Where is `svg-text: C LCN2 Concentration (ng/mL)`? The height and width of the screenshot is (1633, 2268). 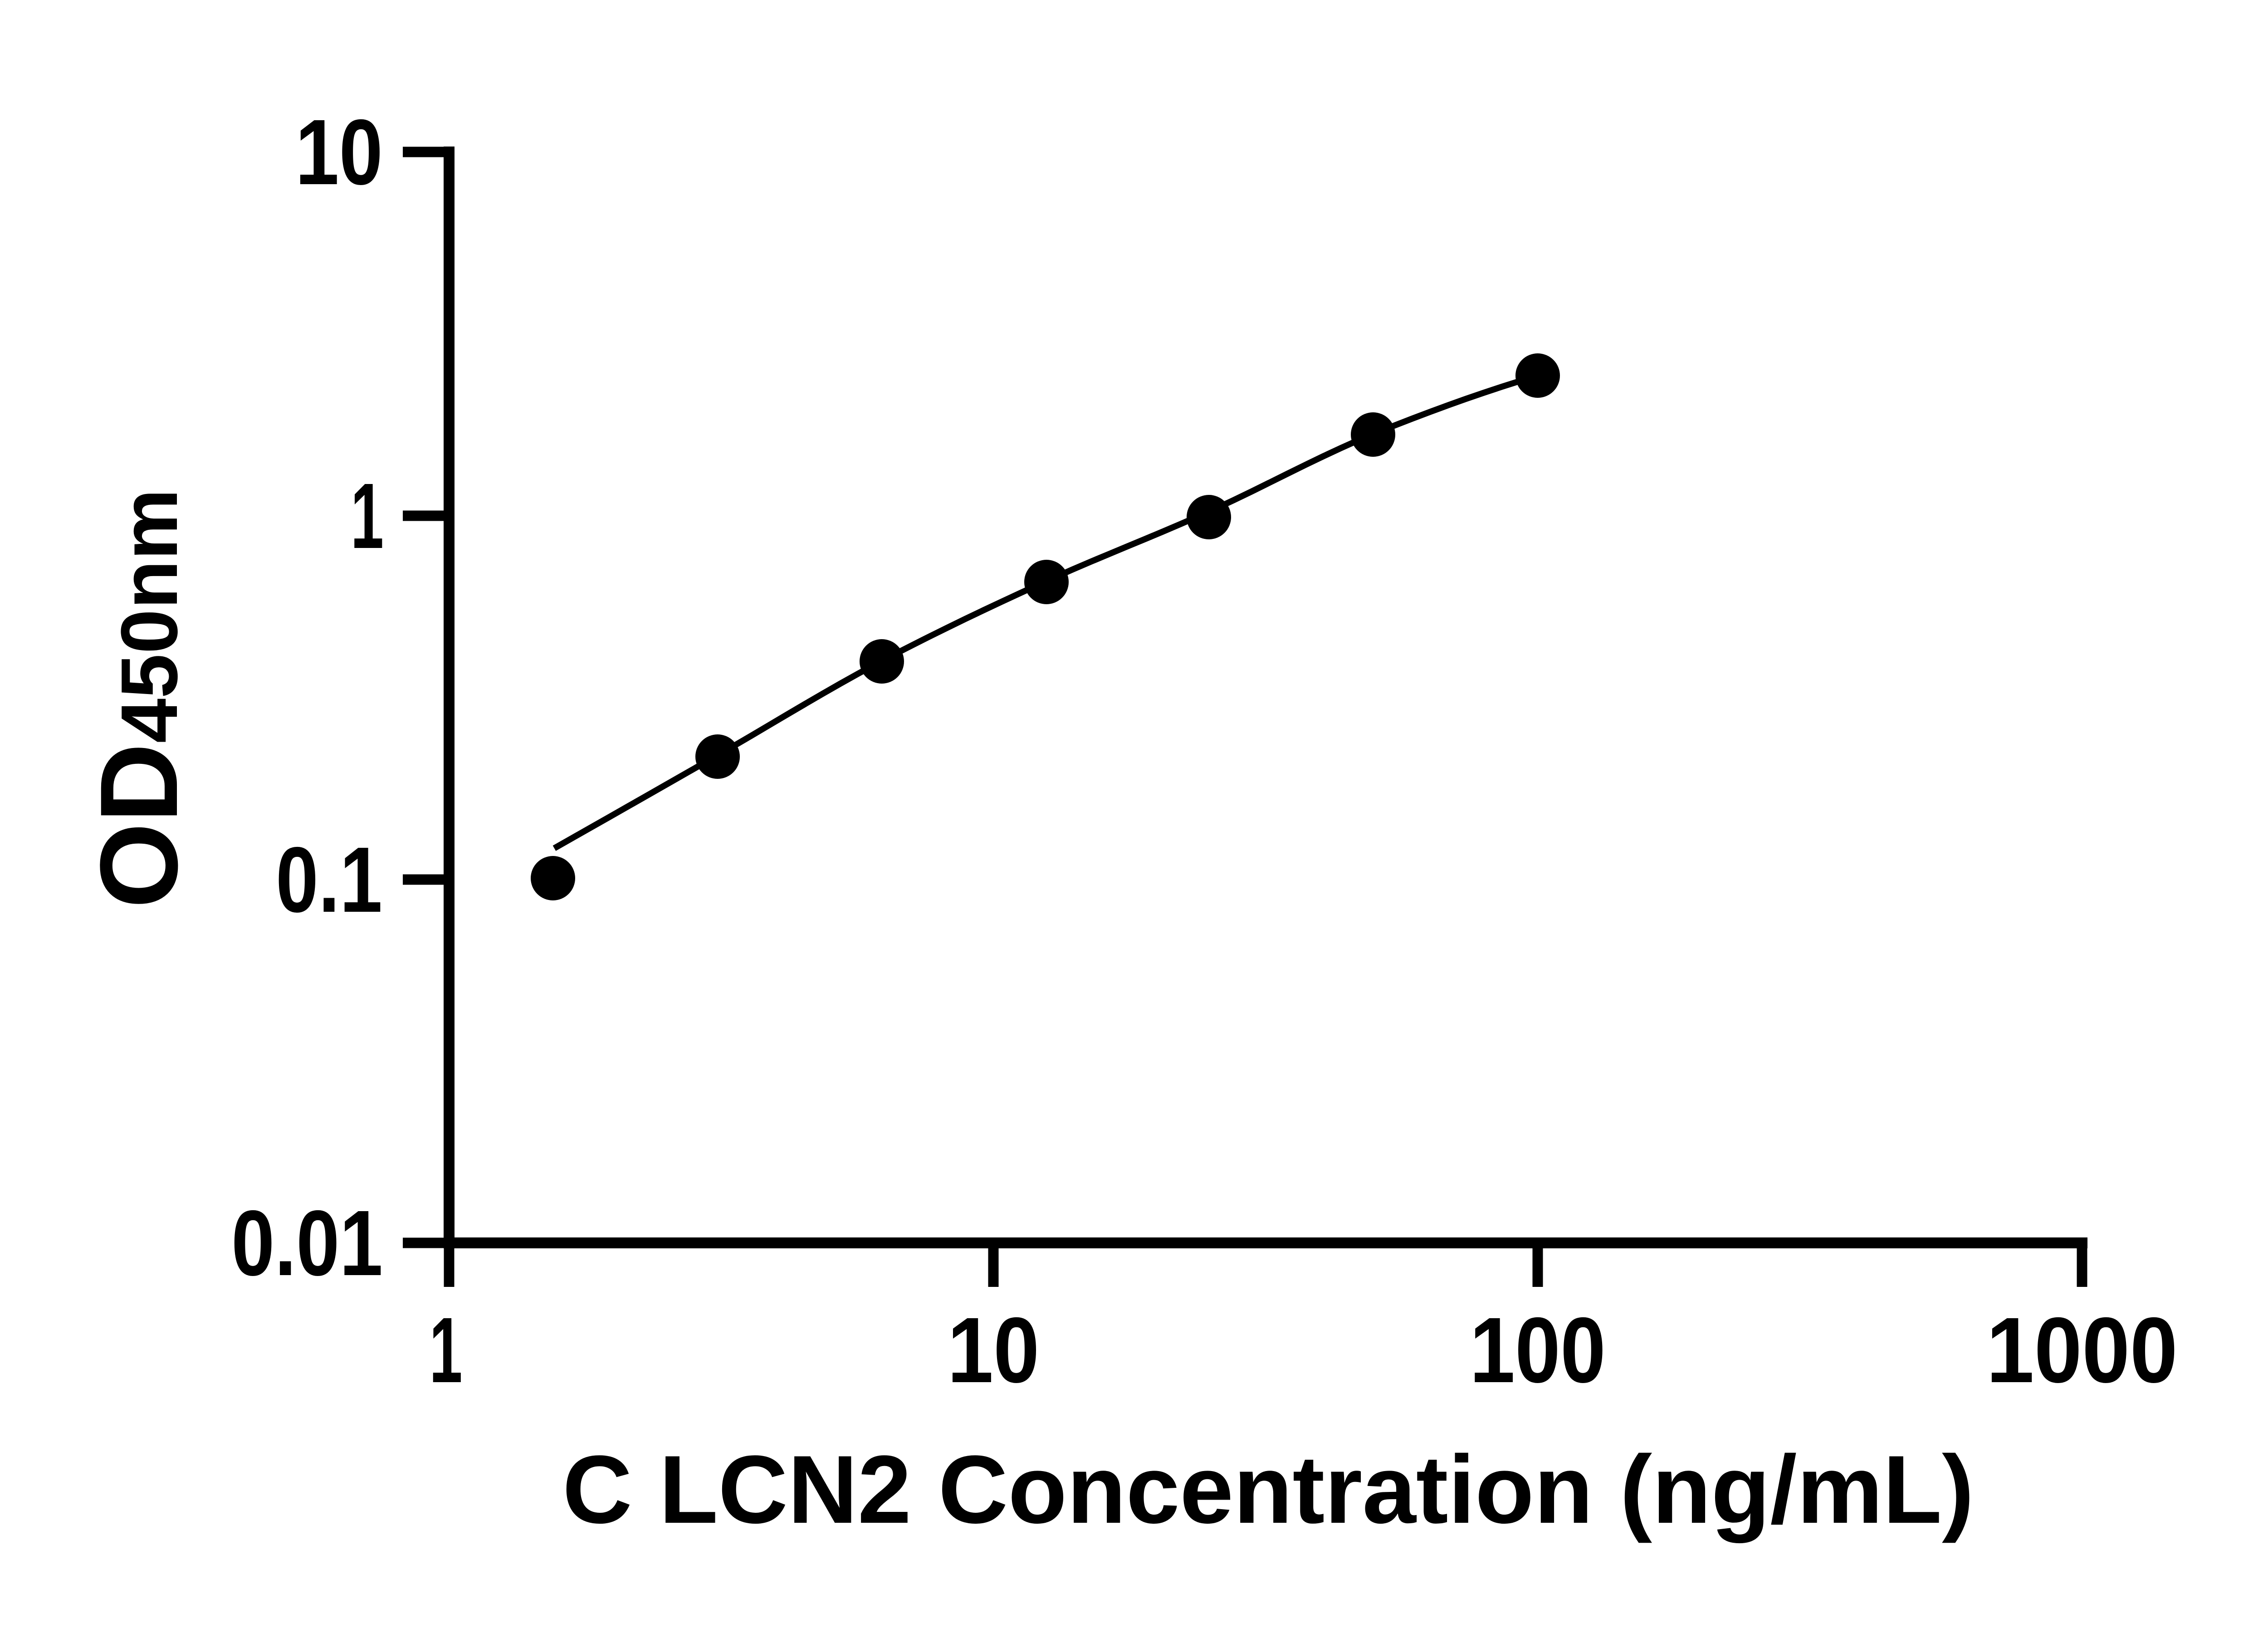 svg-text: C LCN2 Concentration (ng/mL) is located at coordinates (1268, 1490).